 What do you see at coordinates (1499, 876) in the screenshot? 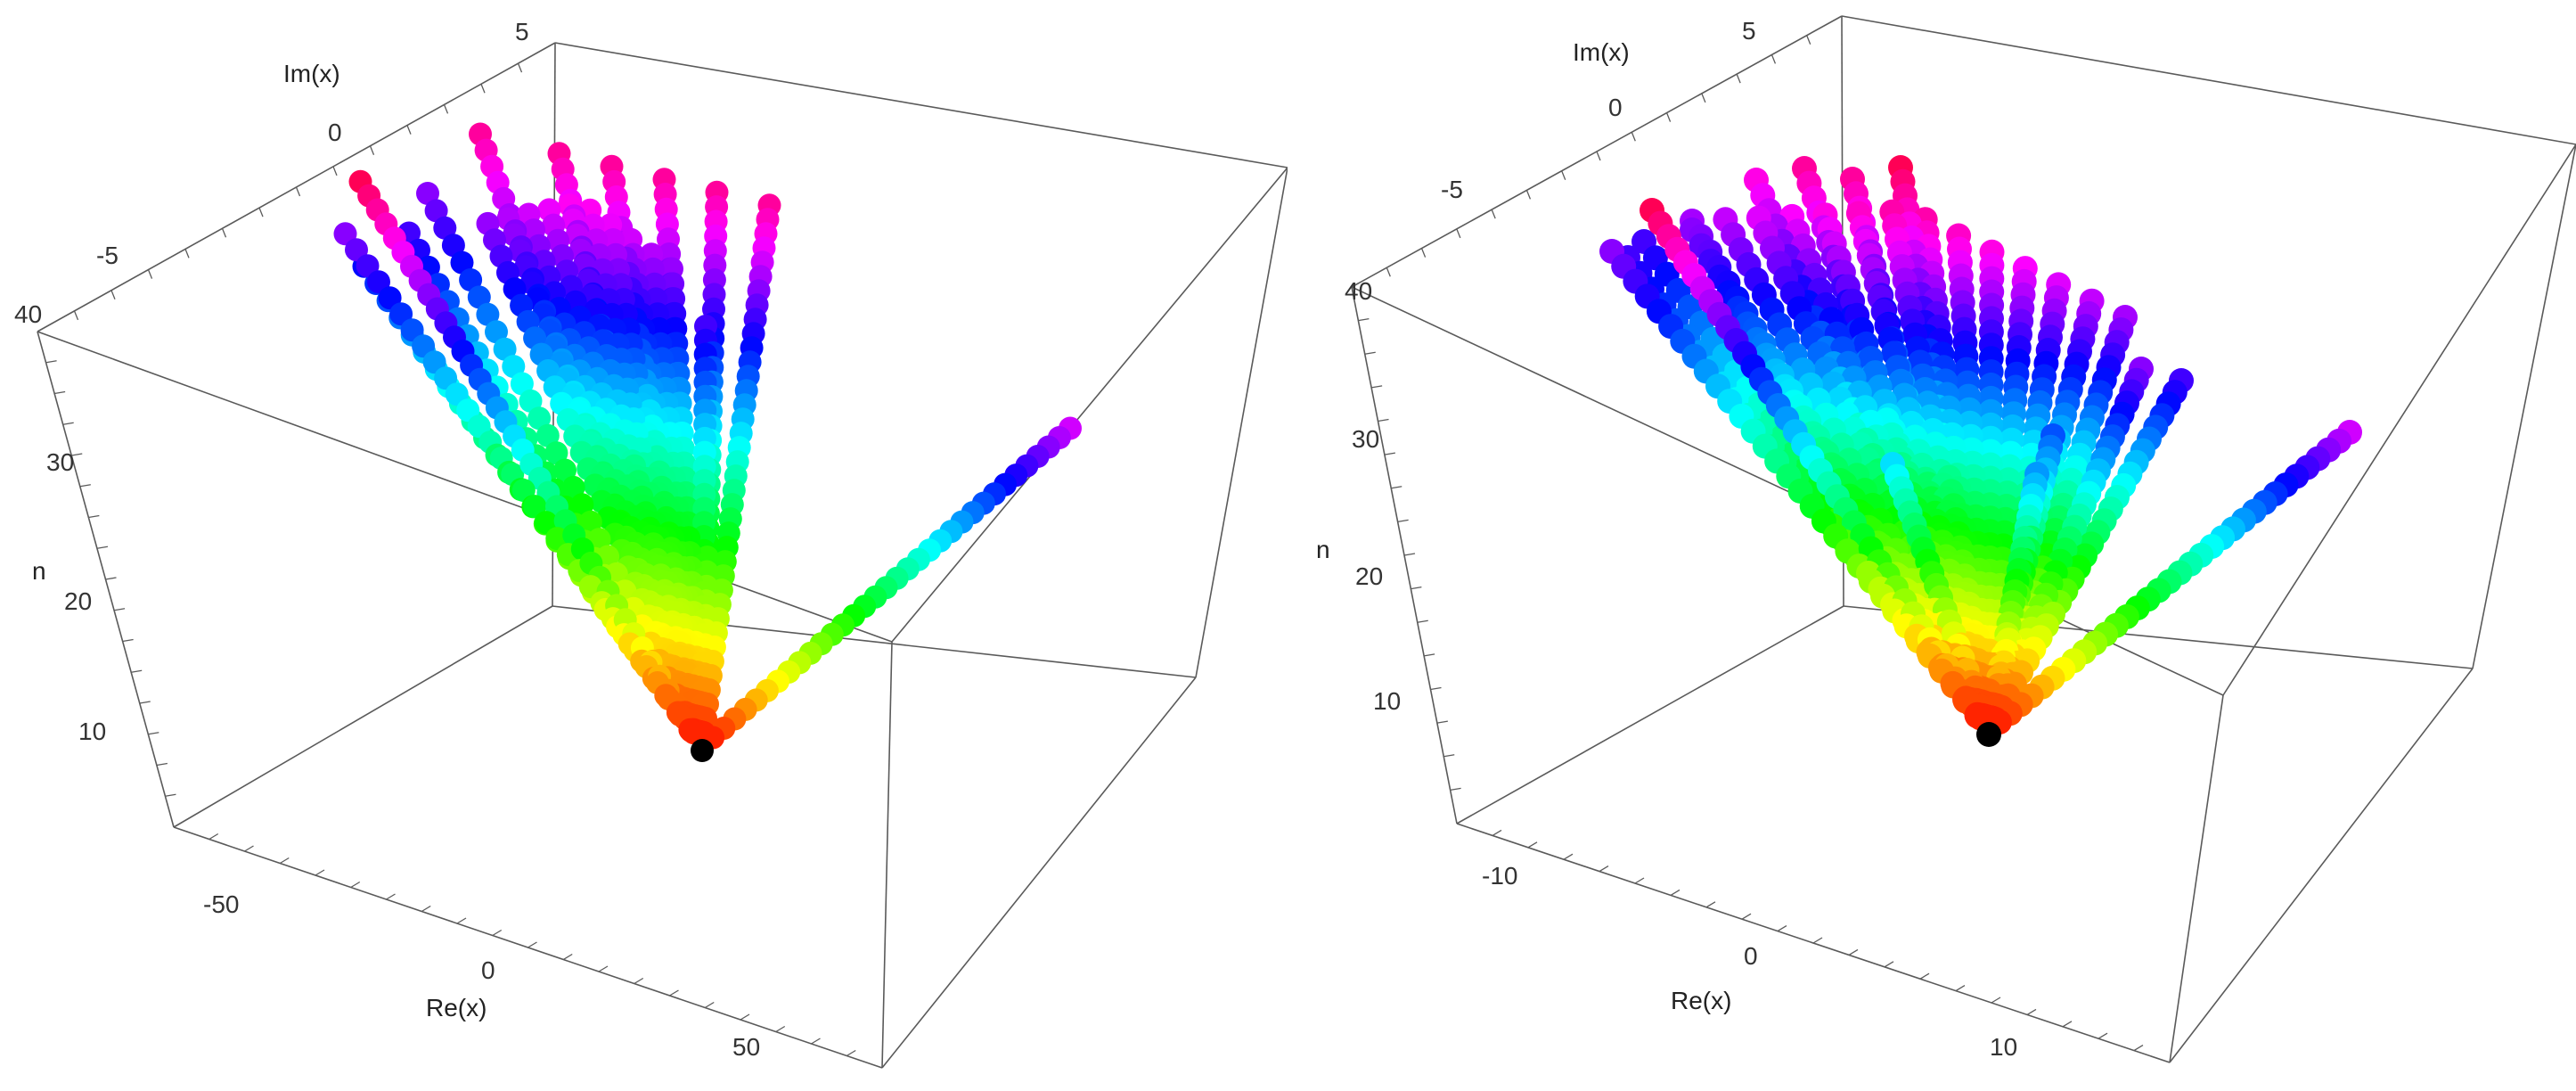
I see `x-tick-label: -10` at bounding box center [1499, 876].